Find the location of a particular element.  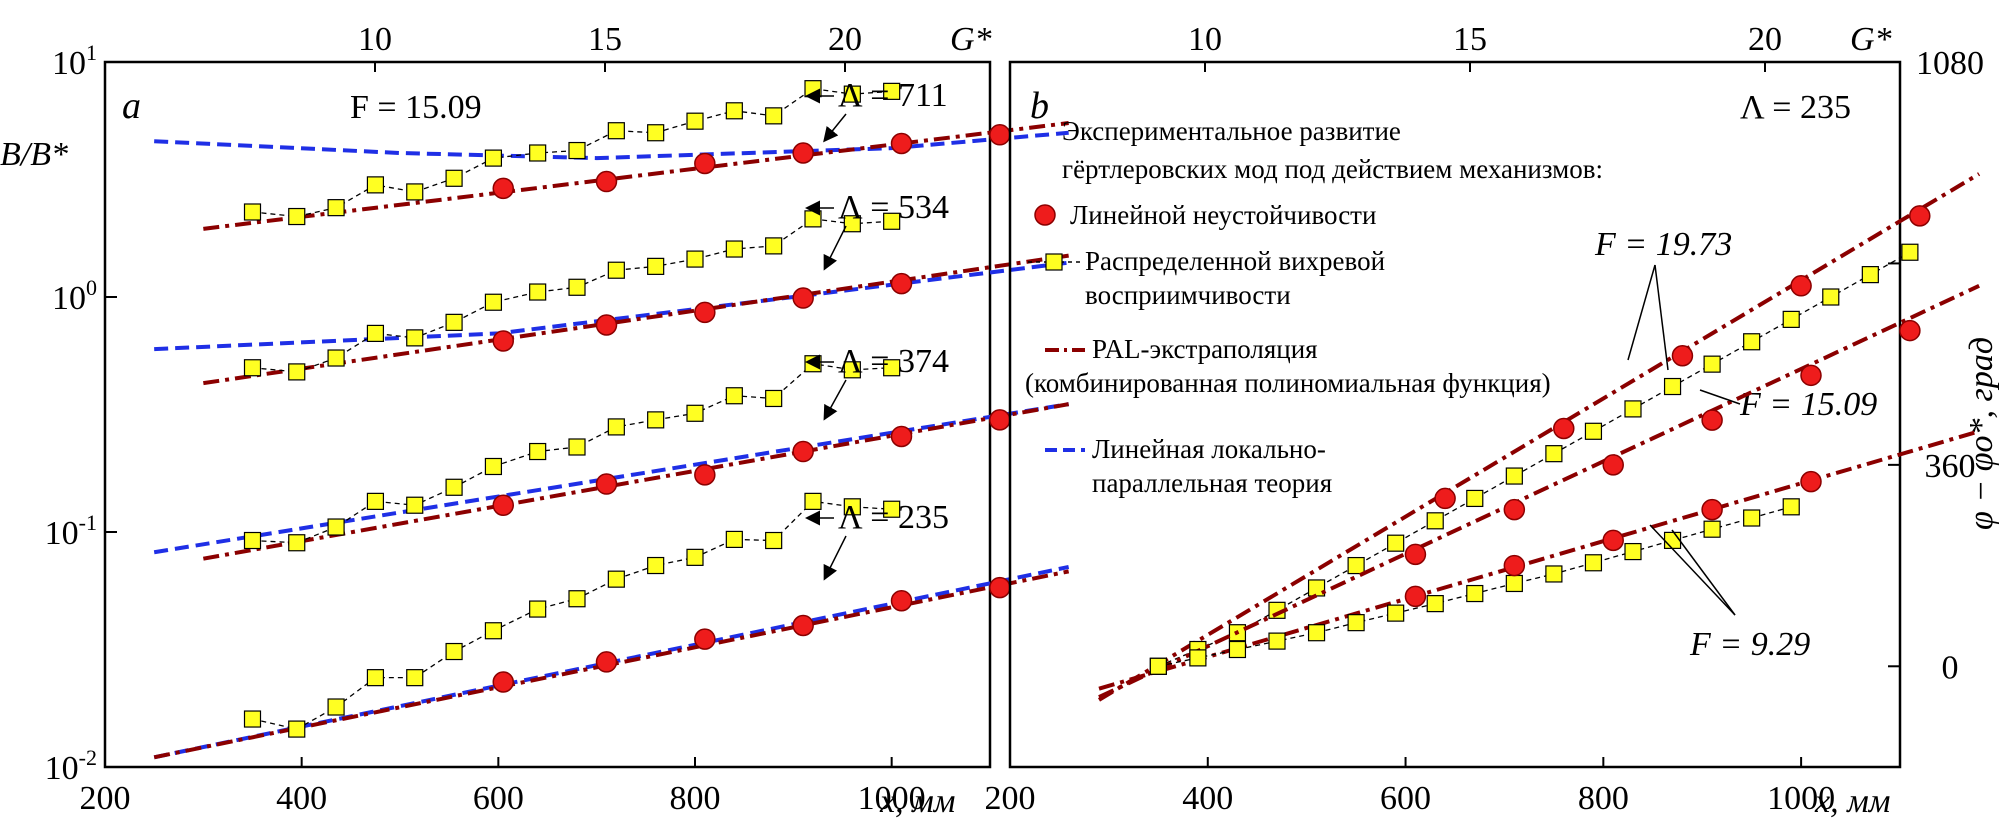

panel-a-ytick-label: 10⁰ is located at coordinates (74, 296).